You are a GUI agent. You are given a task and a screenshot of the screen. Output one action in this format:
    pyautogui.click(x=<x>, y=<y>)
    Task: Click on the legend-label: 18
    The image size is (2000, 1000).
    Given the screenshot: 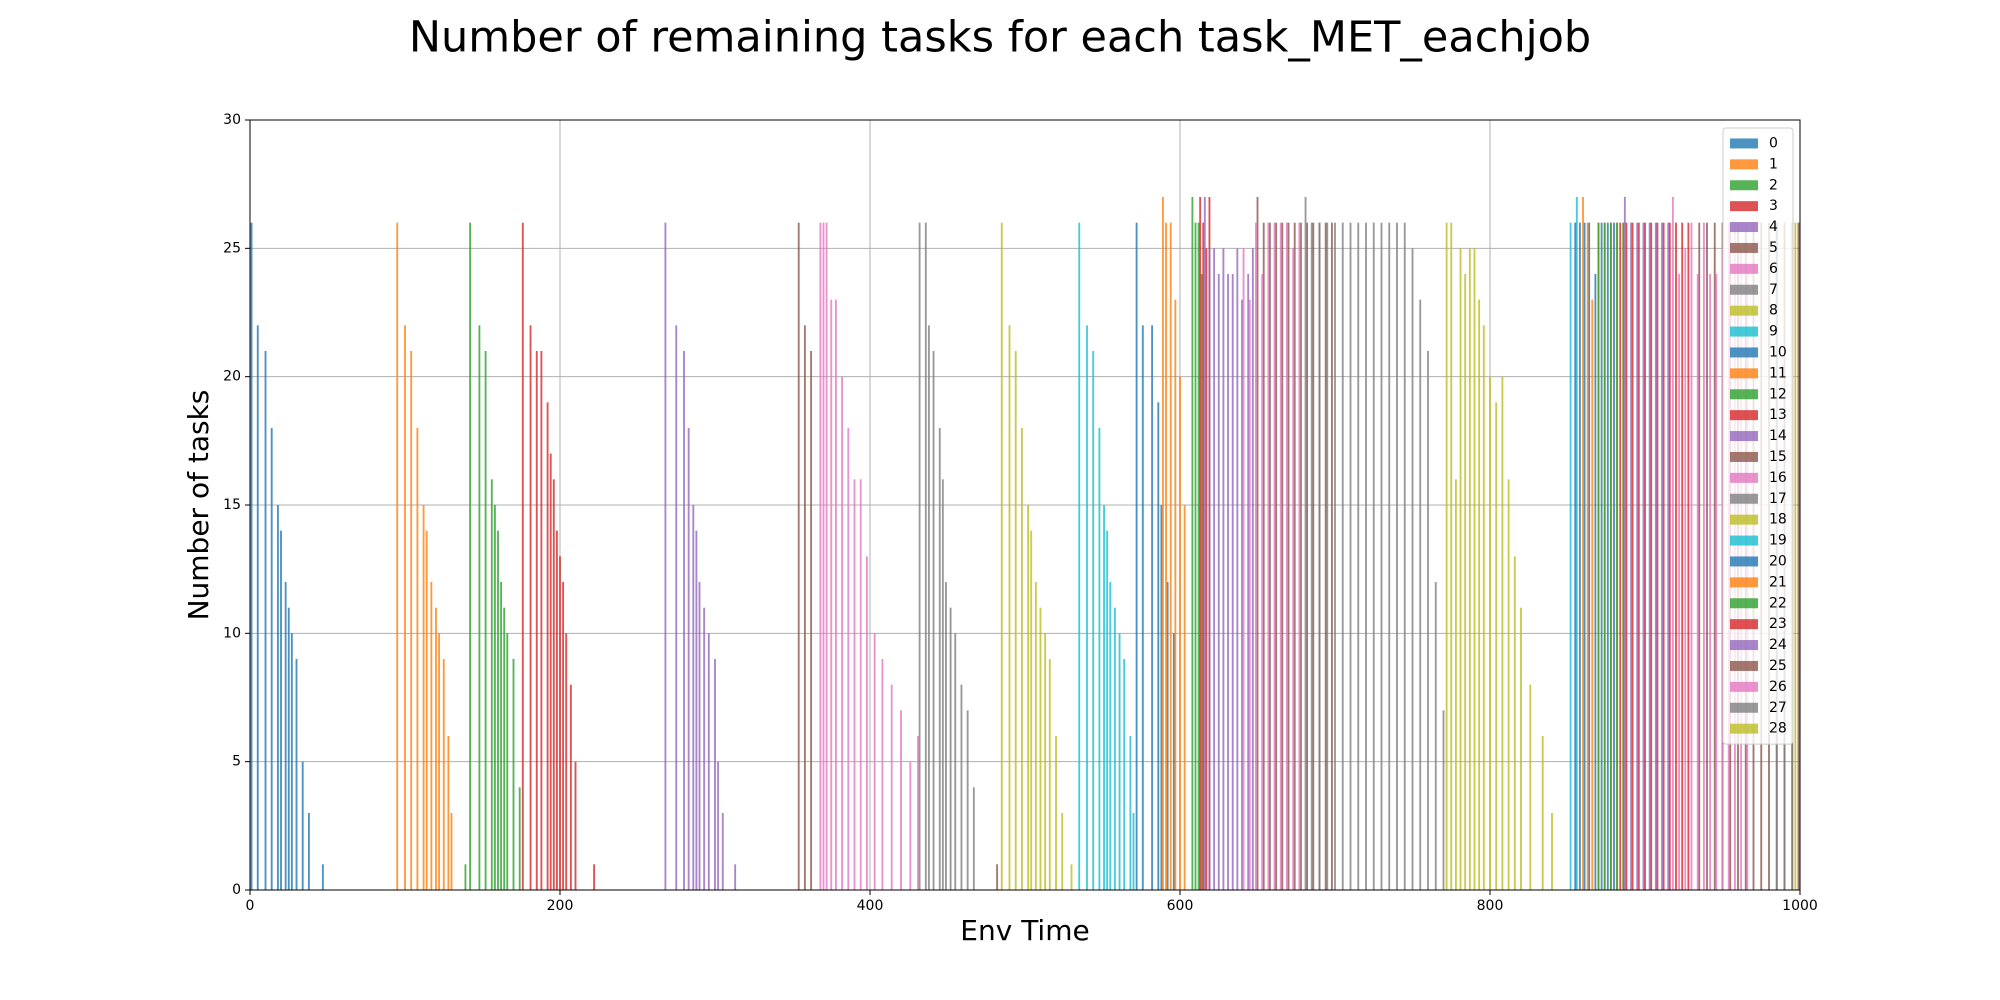 What is the action you would take?
    pyautogui.click(x=1778, y=520)
    